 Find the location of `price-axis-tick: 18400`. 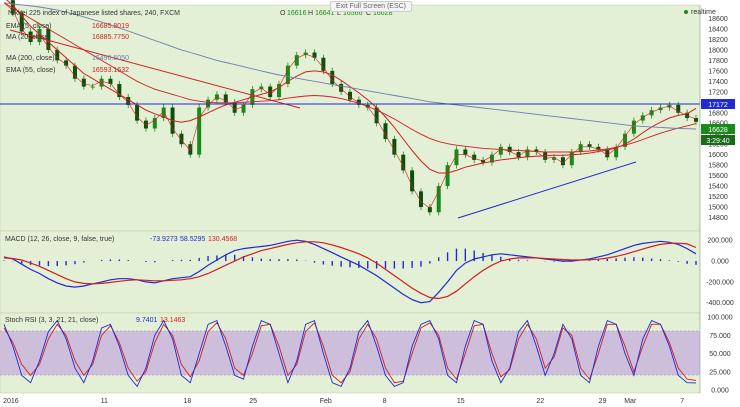

price-axis-tick: 18400 is located at coordinates (718, 29).